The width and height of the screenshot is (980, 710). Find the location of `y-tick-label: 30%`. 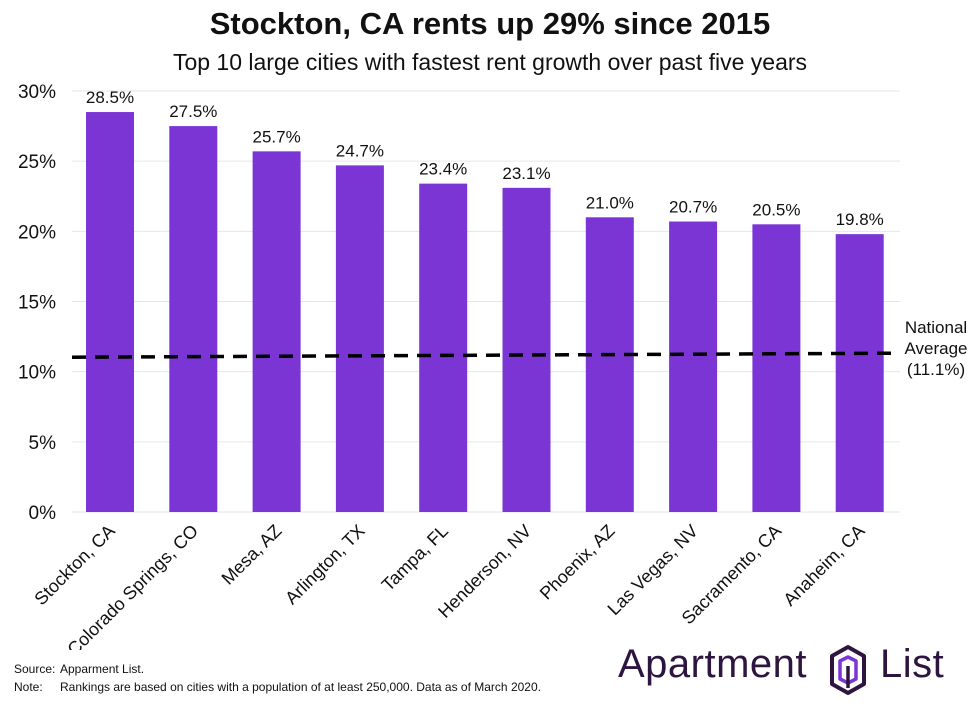

y-tick-label: 30% is located at coordinates (37, 92).